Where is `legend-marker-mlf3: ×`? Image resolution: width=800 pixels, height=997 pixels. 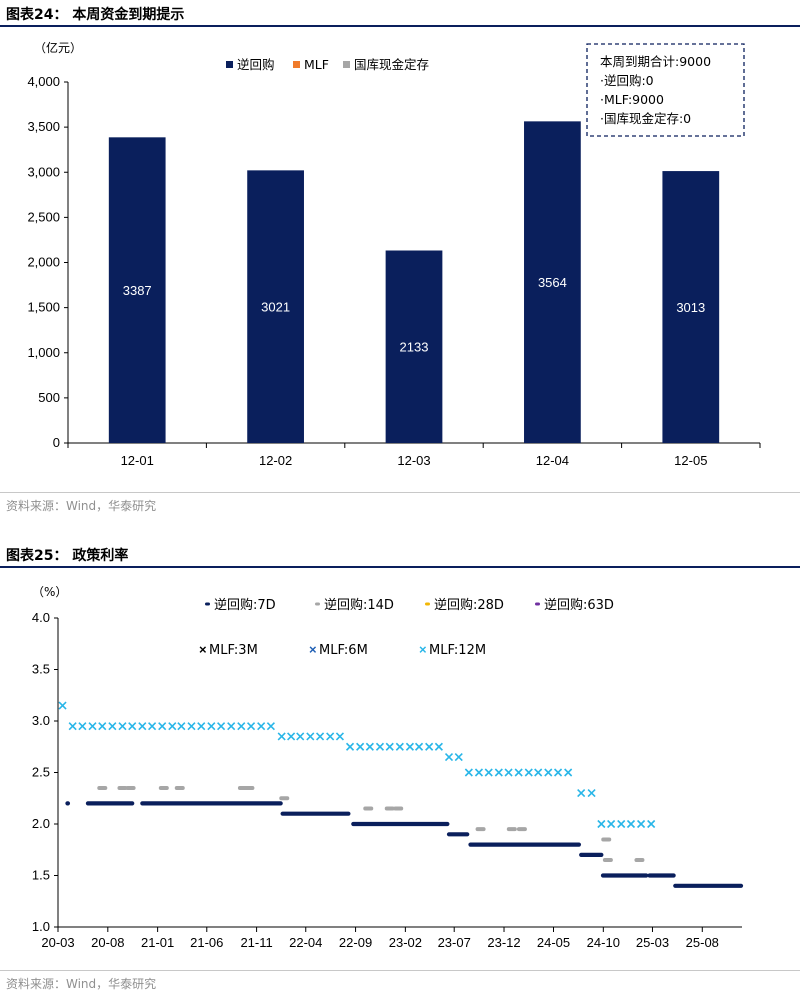 legend-marker-mlf3: × is located at coordinates (203, 649).